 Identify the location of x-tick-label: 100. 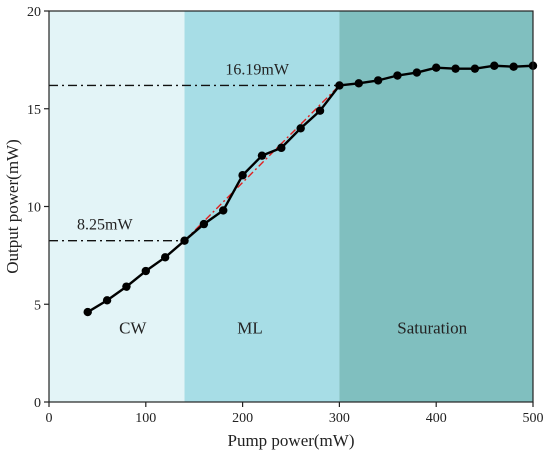
(145, 418).